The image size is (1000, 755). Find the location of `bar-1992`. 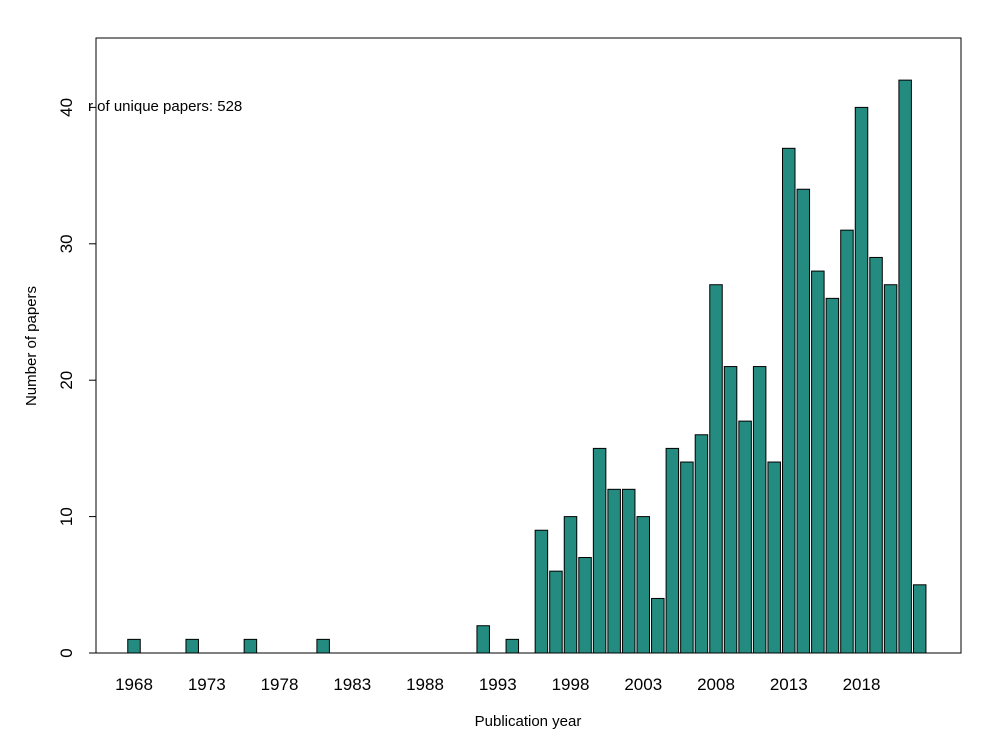

bar-1992 is located at coordinates (483, 639).